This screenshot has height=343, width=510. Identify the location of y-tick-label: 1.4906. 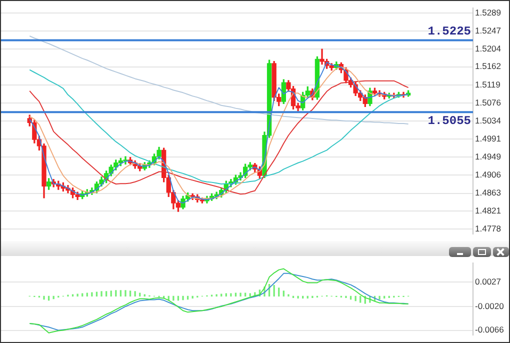
(488, 174).